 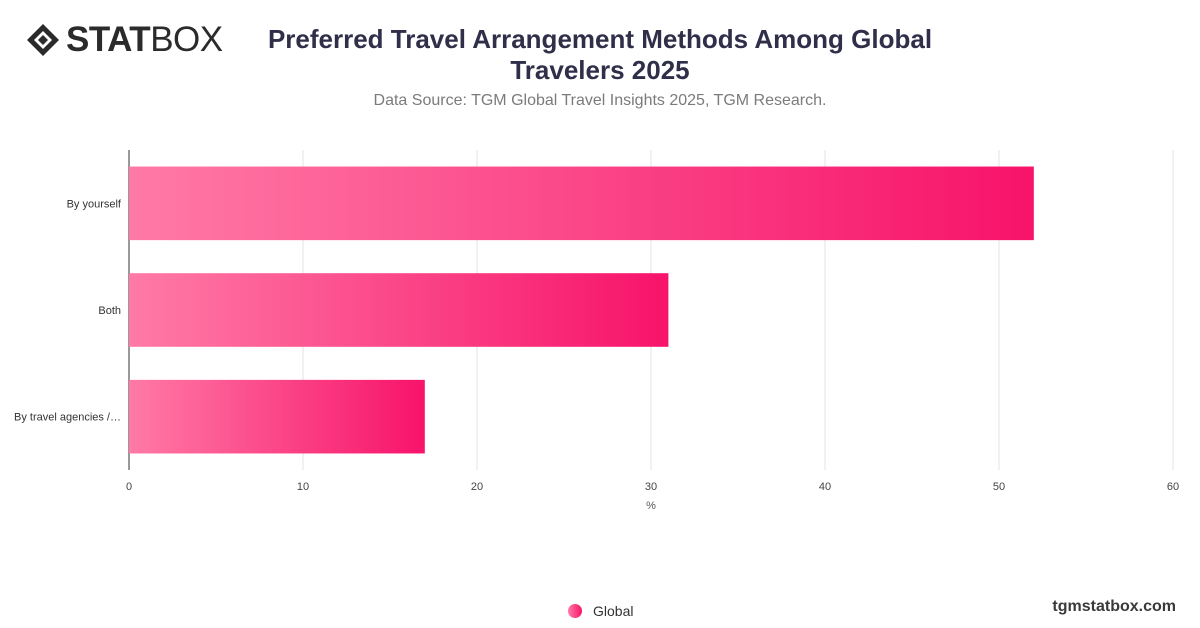 What do you see at coordinates (477, 487) in the screenshot?
I see `x-tick-label: 20` at bounding box center [477, 487].